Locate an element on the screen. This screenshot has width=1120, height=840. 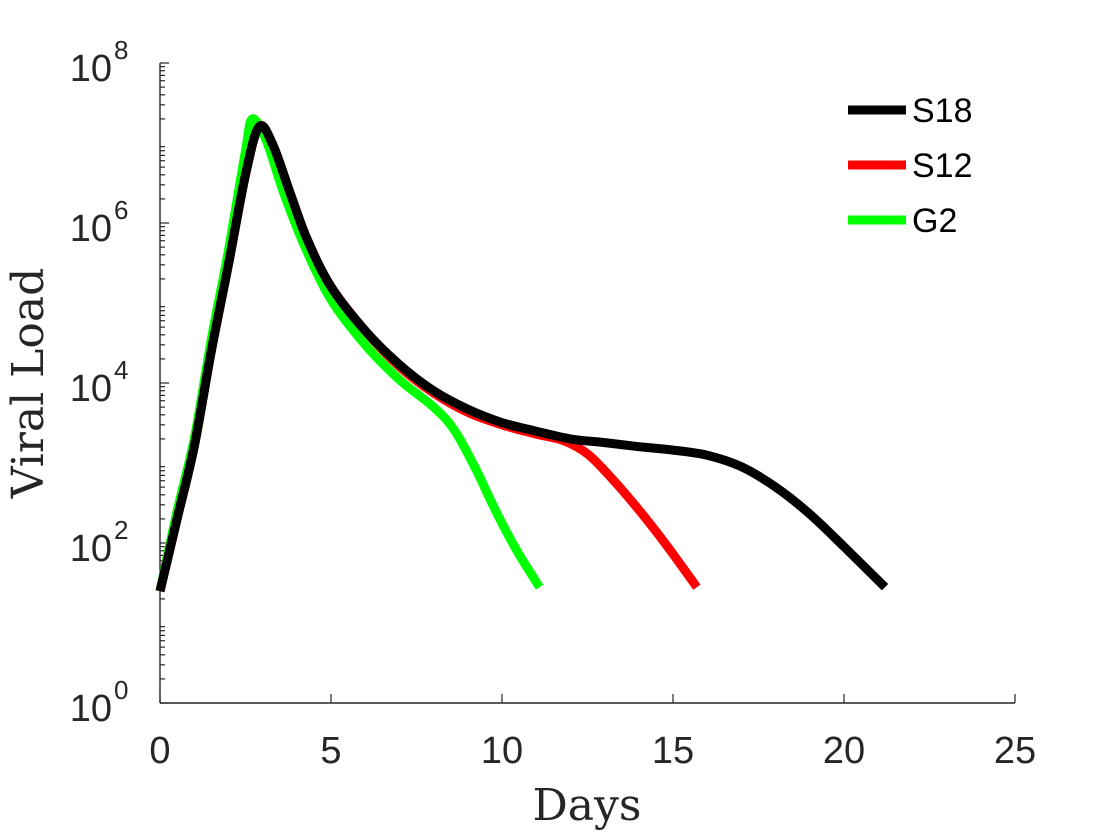
y-tick-label-exponent: 6 is located at coordinates (121, 210).